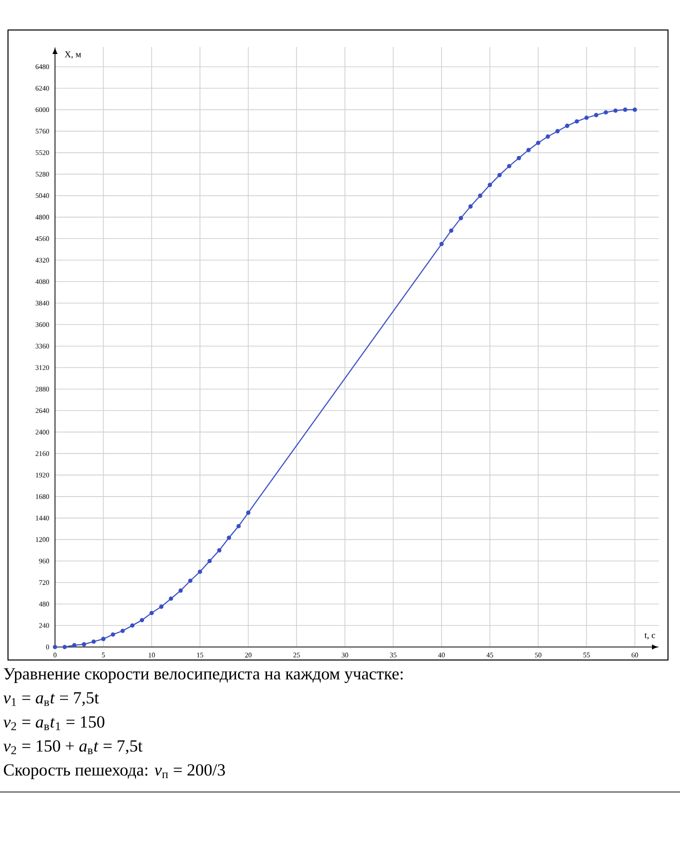 This screenshot has width=680, height=855. I want to click on text: Уравнение скорости велосипедиста на каждом участке:, so click(203, 676).